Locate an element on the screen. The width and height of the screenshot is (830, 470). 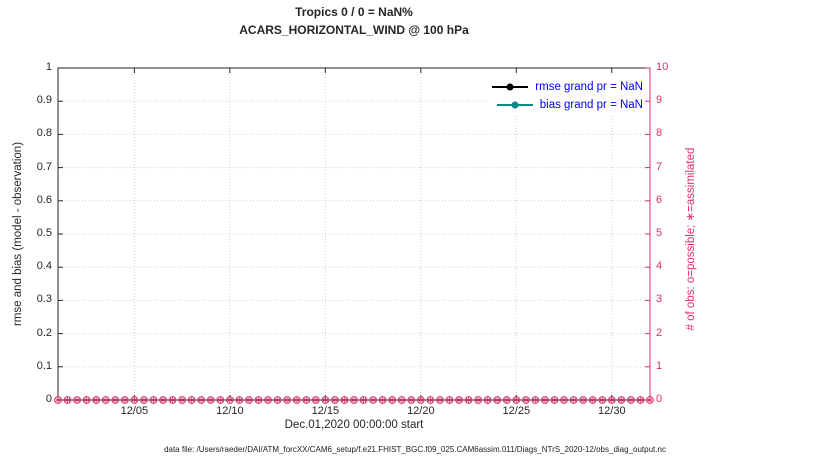
legend: rmse grand pr = NaN bias grand pr = NaN is located at coordinates (567, 96).